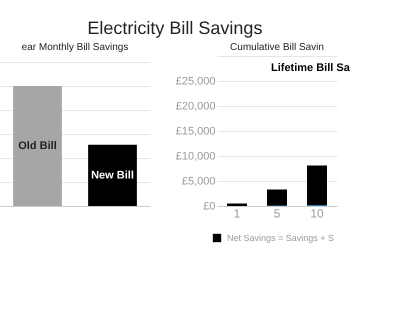 The width and height of the screenshot is (400, 320). What do you see at coordinates (277, 213) in the screenshot?
I see `x-tick-label: 5` at bounding box center [277, 213].